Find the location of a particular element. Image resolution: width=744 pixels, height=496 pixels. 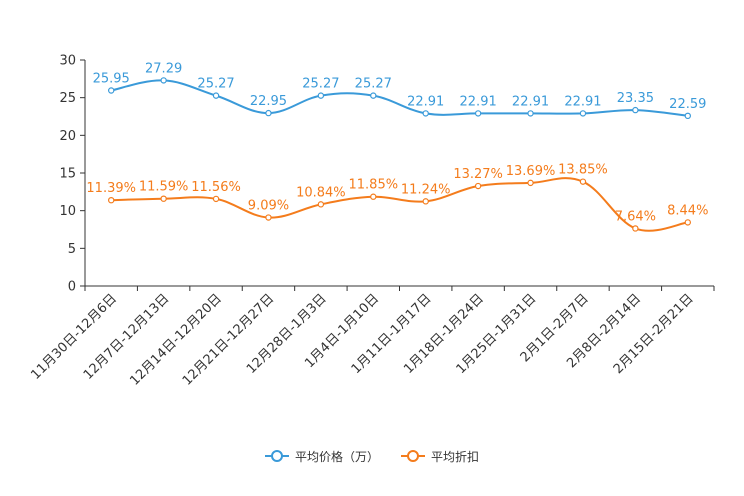

data-label: 11.85% is located at coordinates (374, 185).